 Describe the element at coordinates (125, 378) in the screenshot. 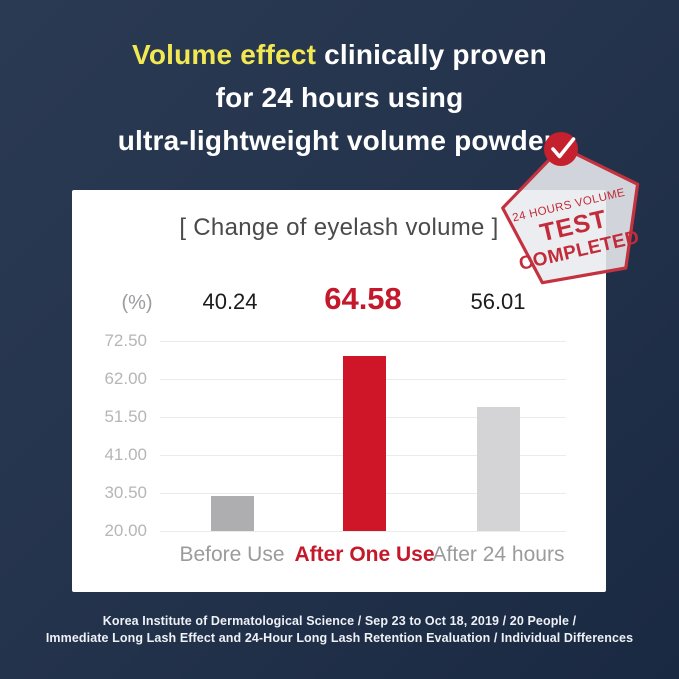

I see `y-tick-label: 62.00` at that location.